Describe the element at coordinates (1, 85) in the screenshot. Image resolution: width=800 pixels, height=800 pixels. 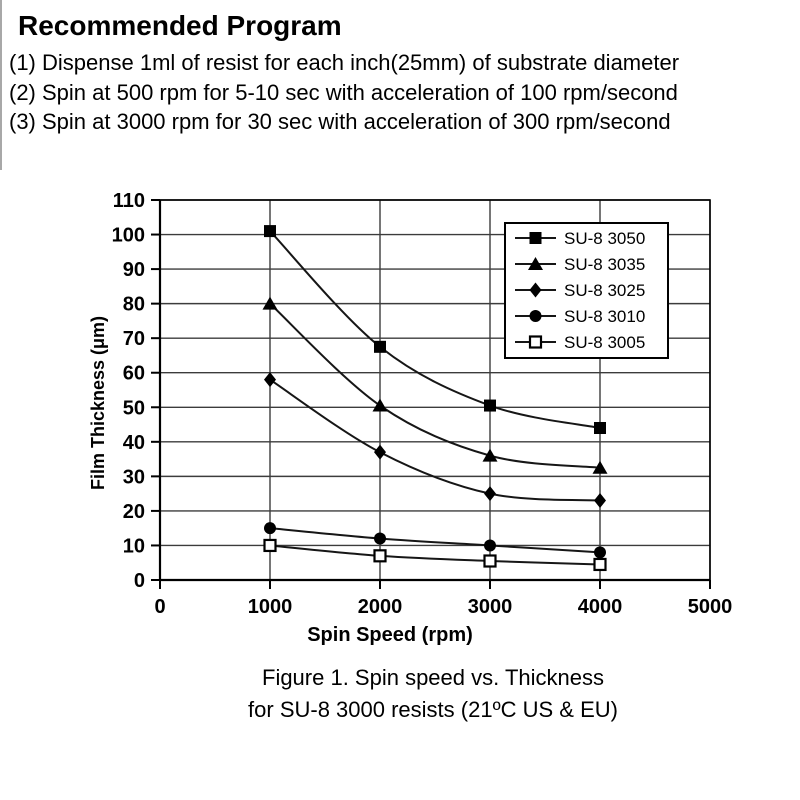
I see `screenshot-edge-artifact` at that location.